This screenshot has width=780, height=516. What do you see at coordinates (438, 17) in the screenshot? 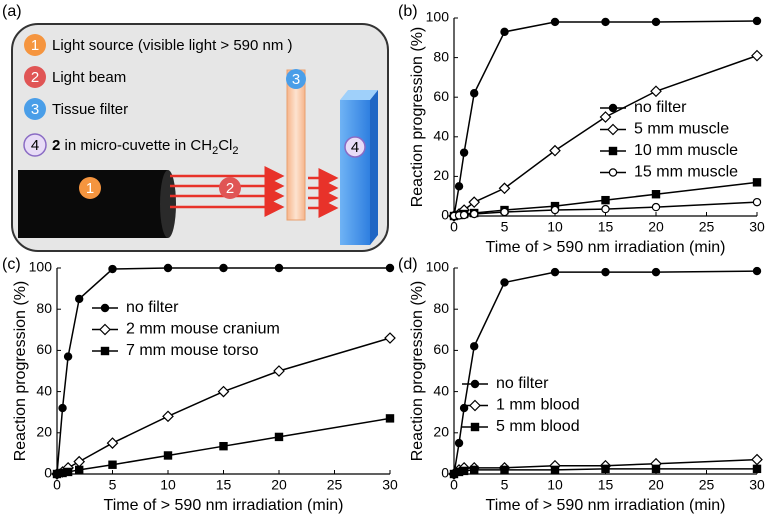
I see `y-tick-label: 100` at bounding box center [438, 17].